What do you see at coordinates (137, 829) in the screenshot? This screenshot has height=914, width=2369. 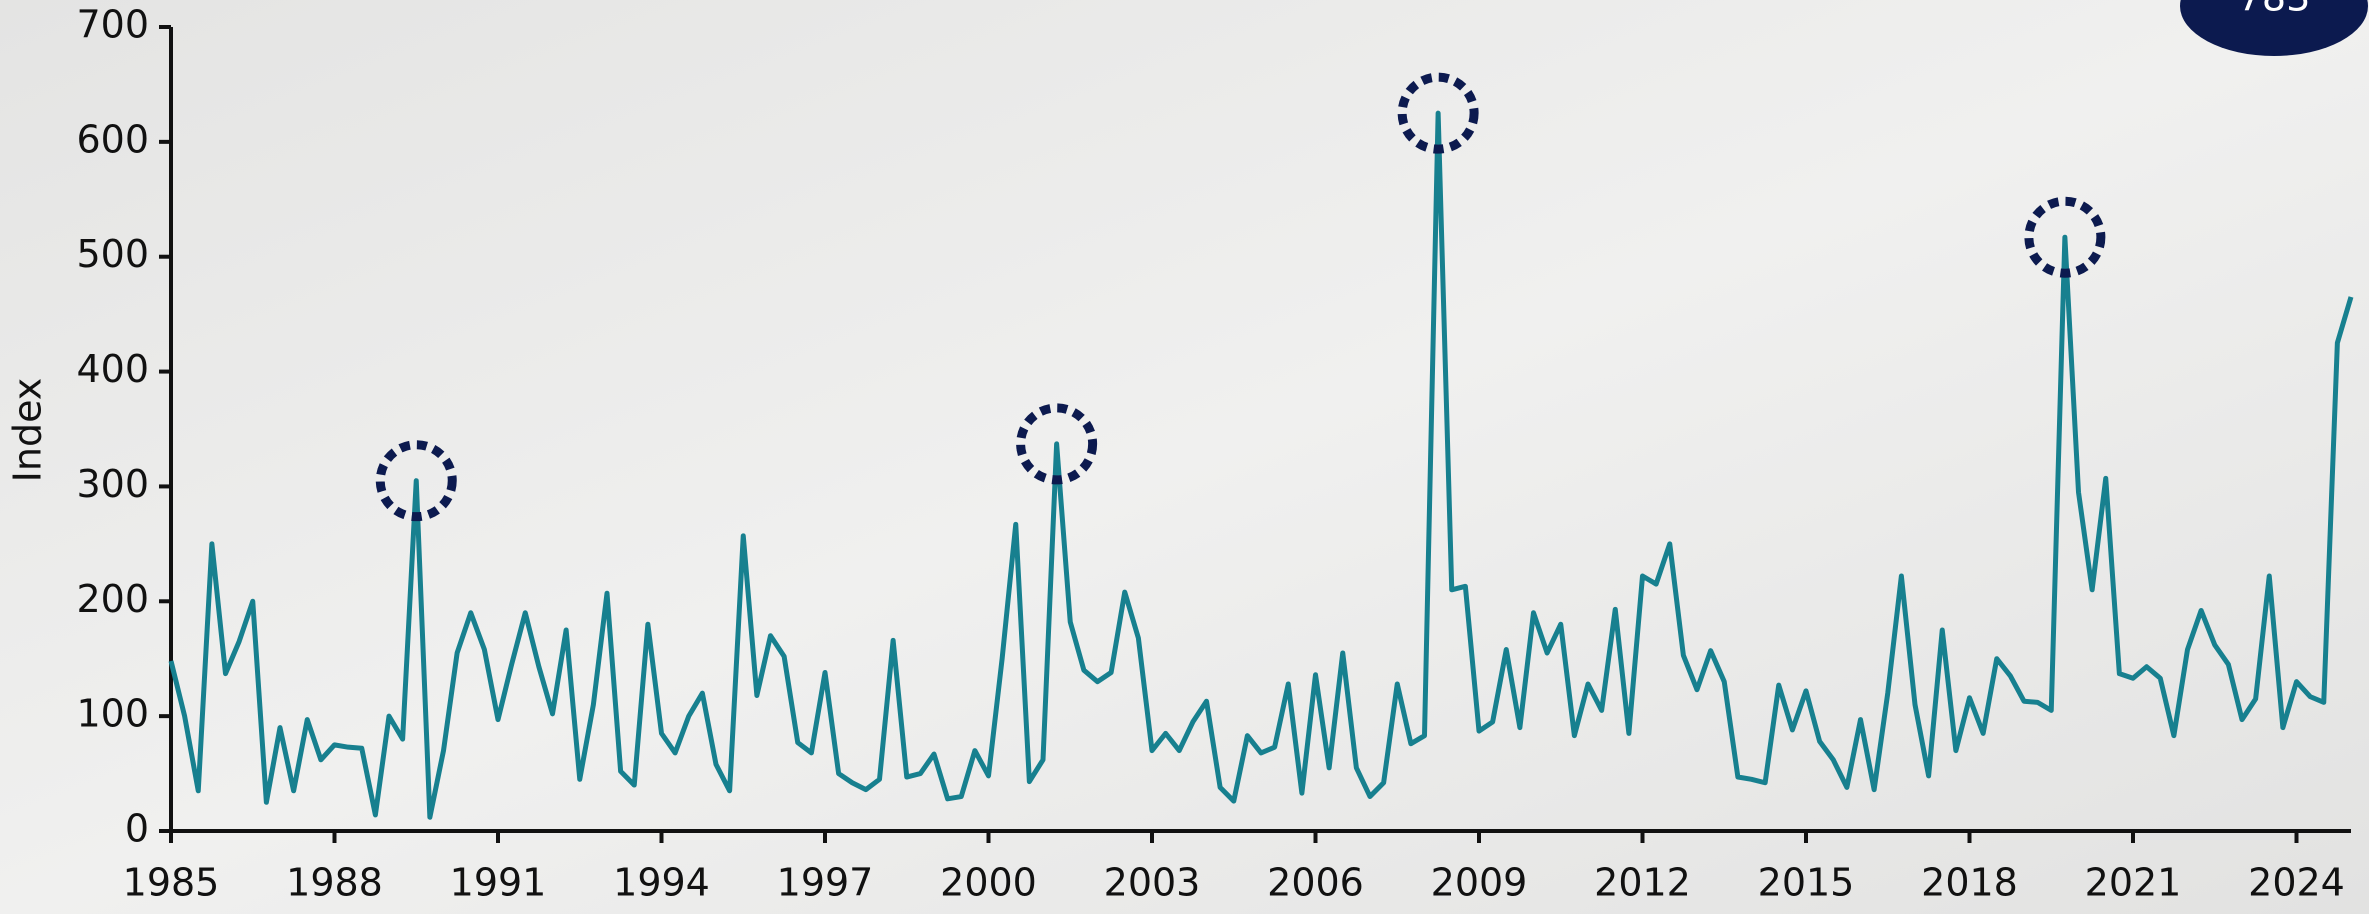 I see `y-tick-label: 0` at bounding box center [137, 829].